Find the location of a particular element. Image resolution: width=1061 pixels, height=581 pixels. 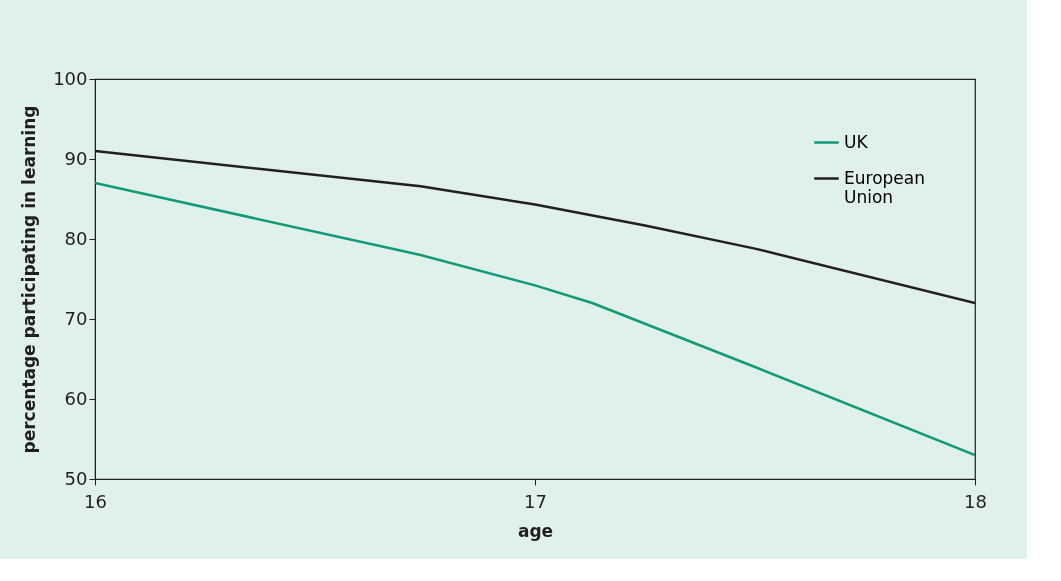

x-tick-label: 18 is located at coordinates (975, 501).